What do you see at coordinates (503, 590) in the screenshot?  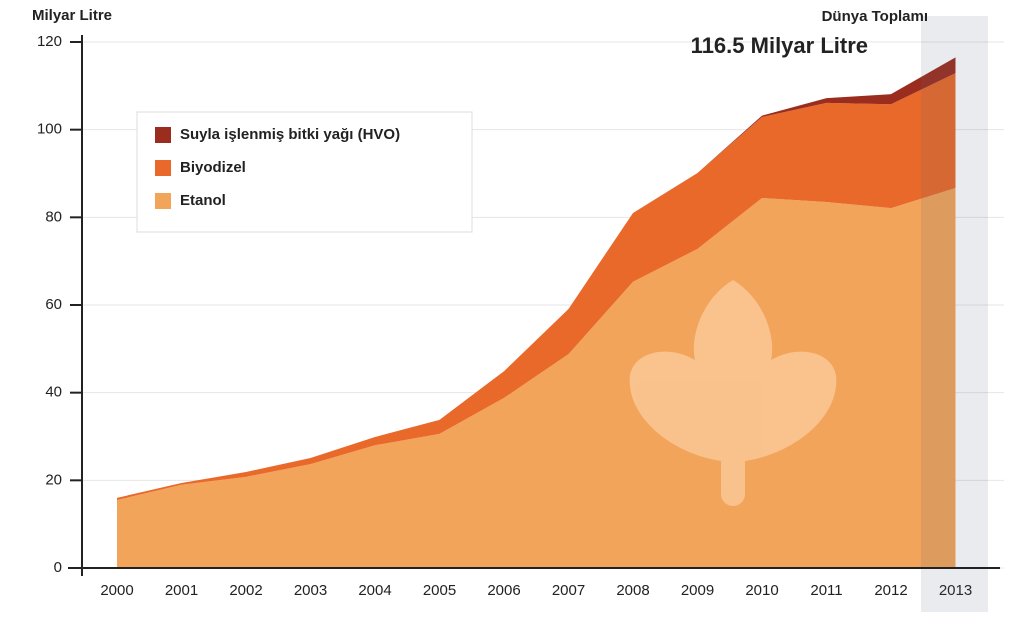 I see `x-tick-label: 2006` at bounding box center [503, 590].